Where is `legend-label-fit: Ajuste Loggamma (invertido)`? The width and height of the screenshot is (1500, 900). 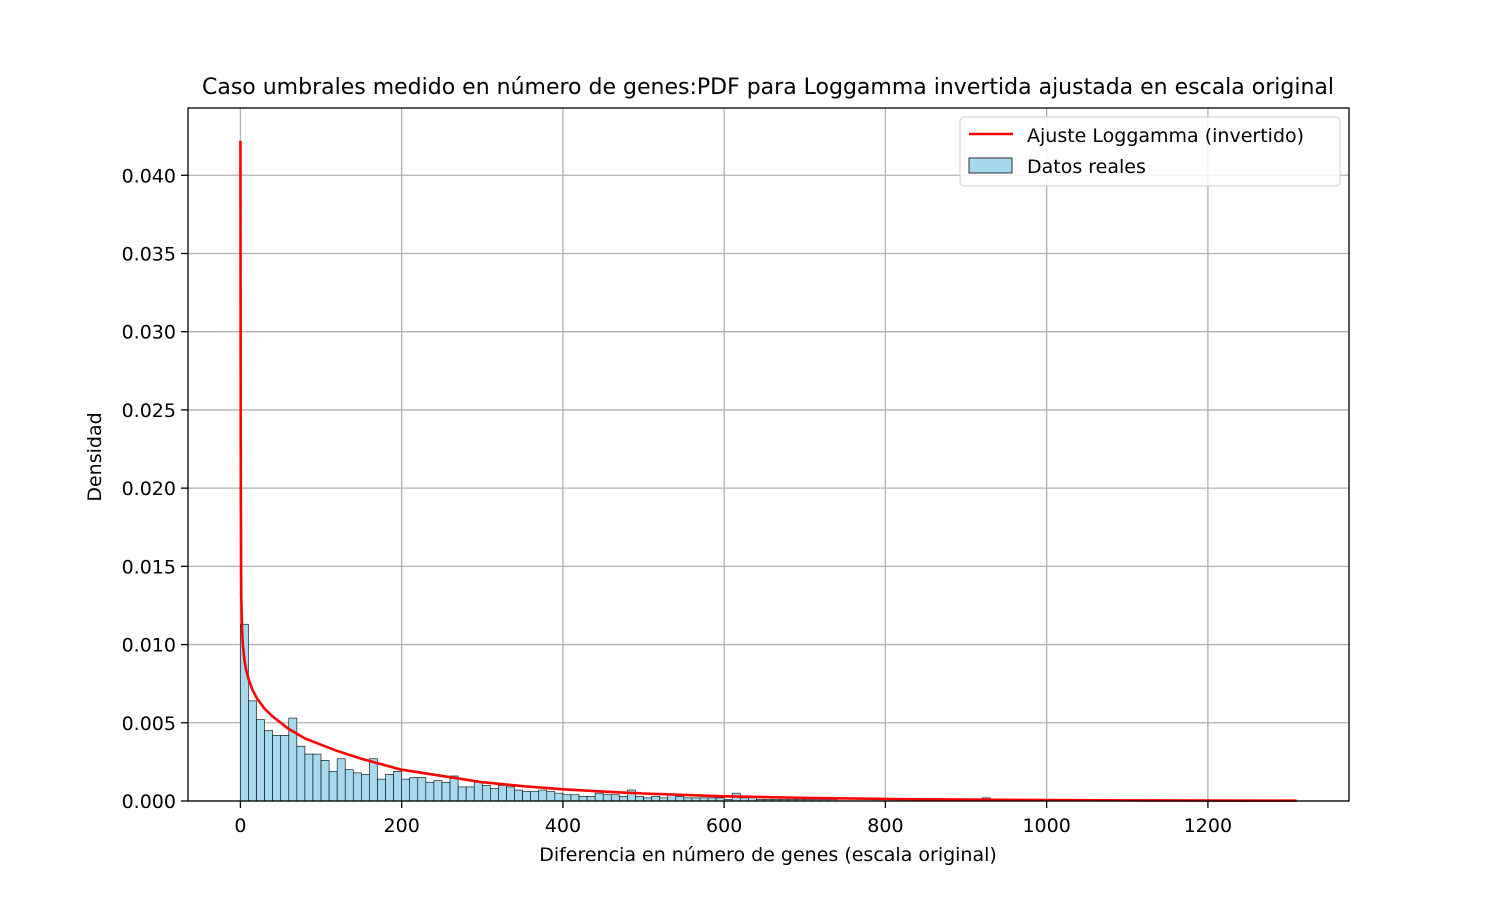
legend-label-fit: Ajuste Loggamma (invertido) is located at coordinates (1165, 136).